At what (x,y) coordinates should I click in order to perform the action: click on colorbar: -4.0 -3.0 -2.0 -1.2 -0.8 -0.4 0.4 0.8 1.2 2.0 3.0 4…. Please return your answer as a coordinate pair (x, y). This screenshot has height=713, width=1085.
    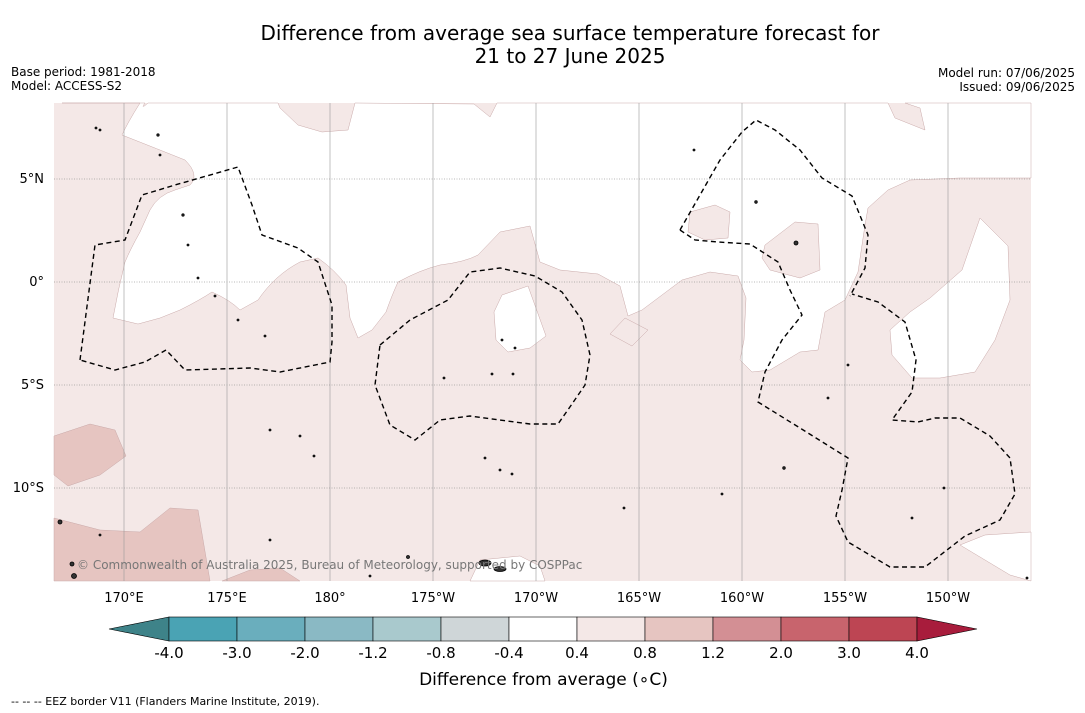
    Looking at the image, I should click on (543, 639).